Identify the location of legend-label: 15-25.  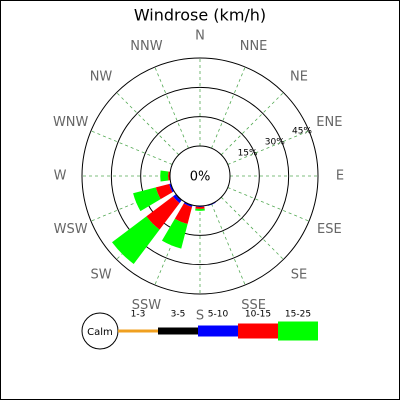
(298, 315).